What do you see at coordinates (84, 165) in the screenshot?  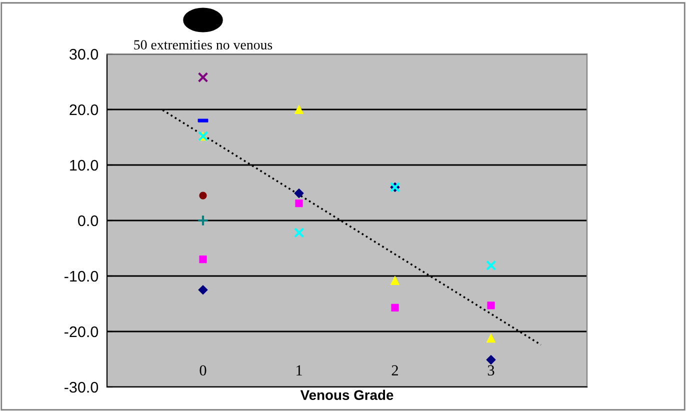 I see `y-tick-label: 10.0` at bounding box center [84, 165].